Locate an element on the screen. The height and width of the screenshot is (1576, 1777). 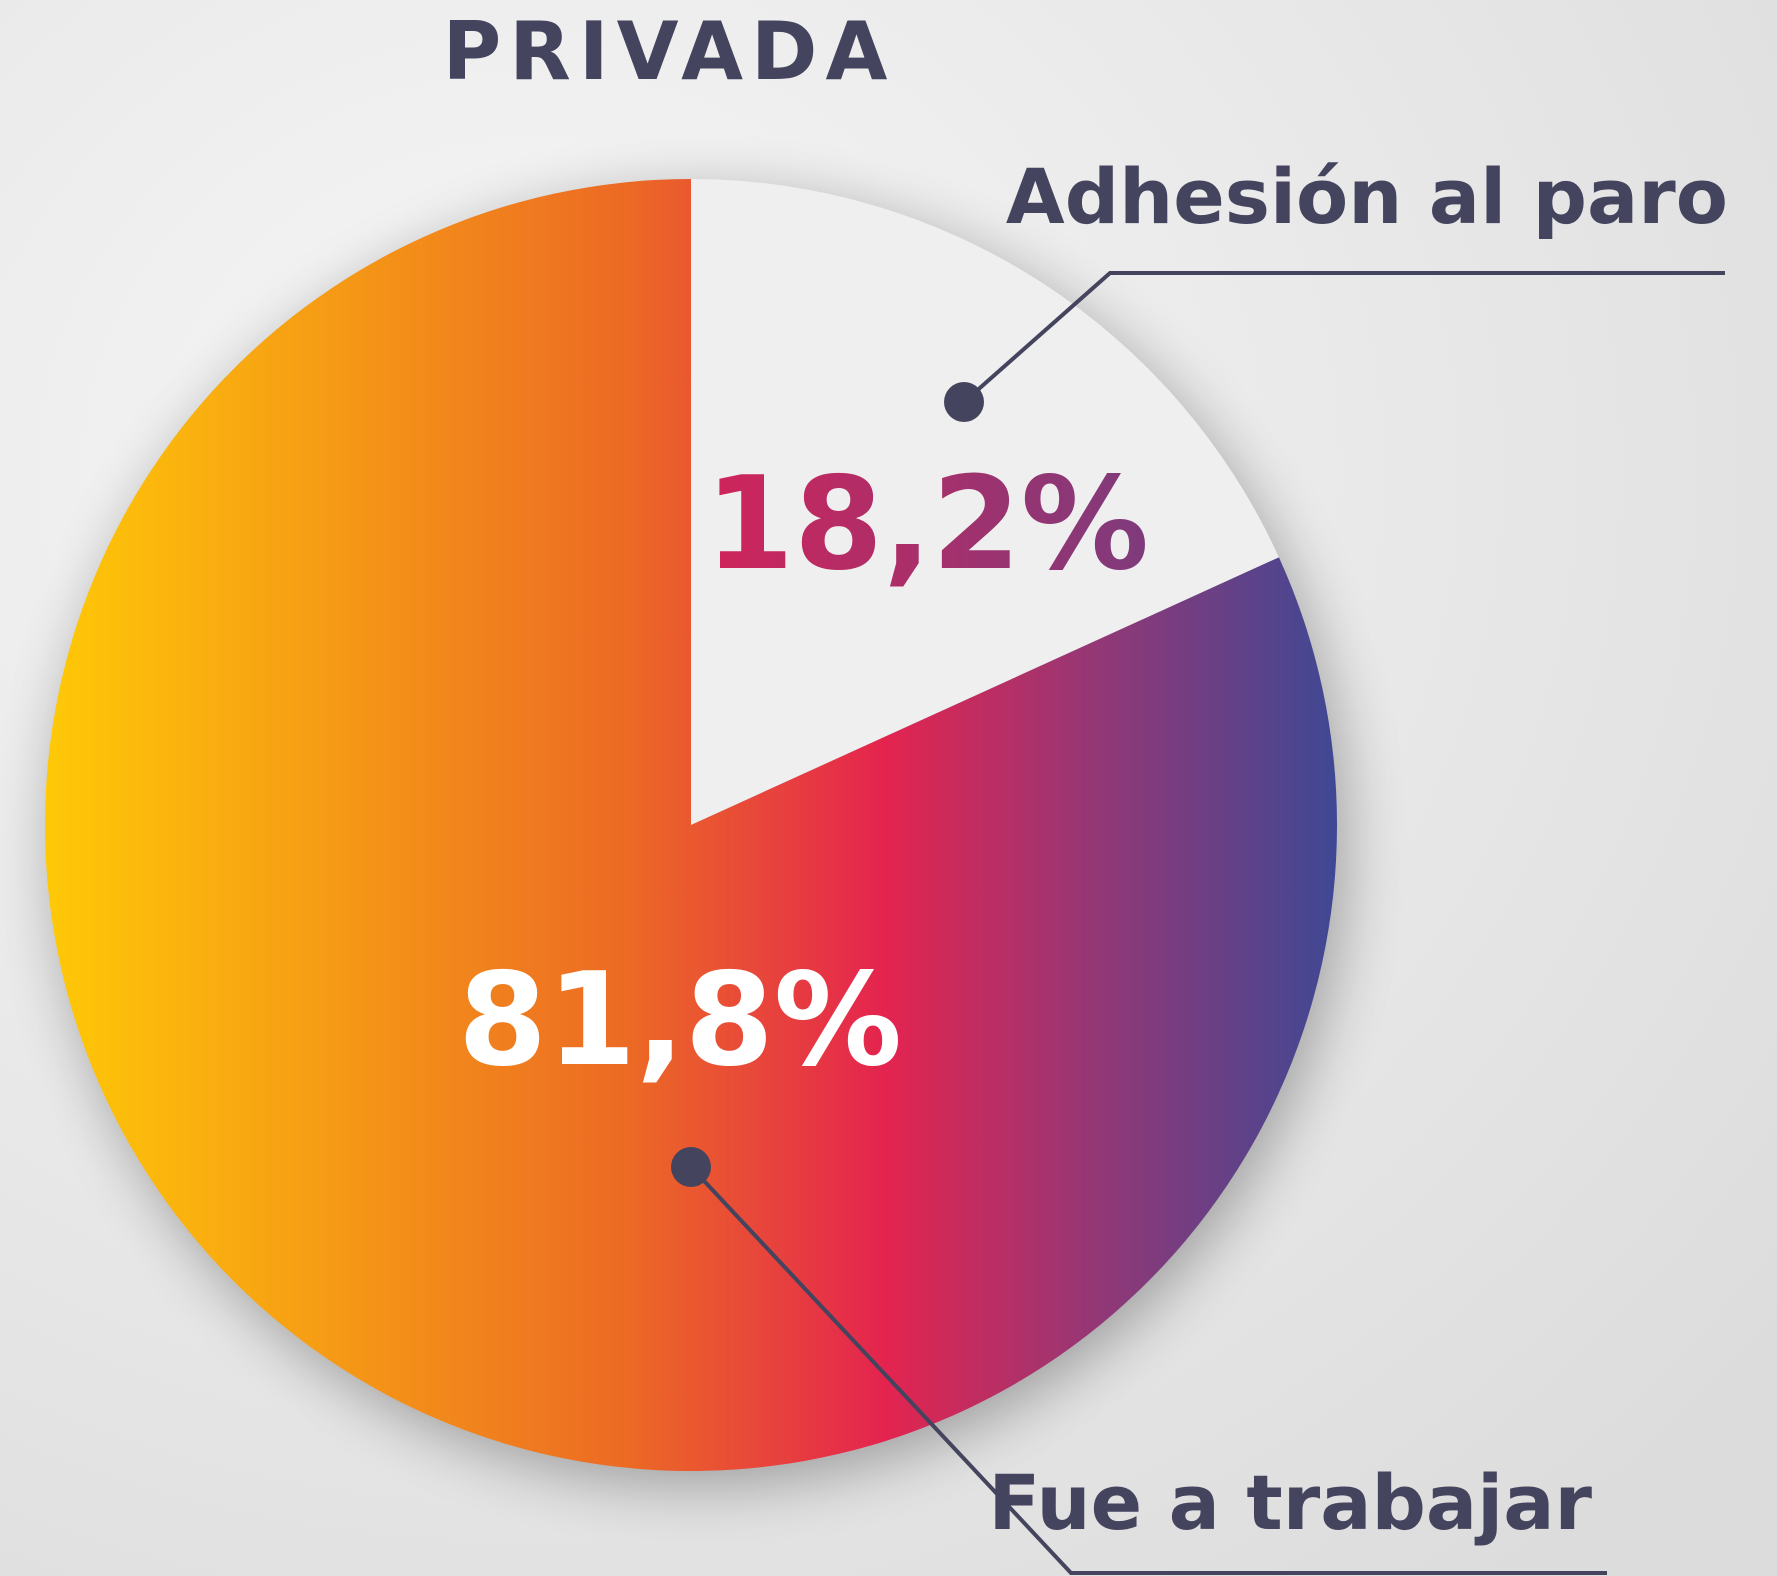
value-label: 18,2% is located at coordinates (927, 524).